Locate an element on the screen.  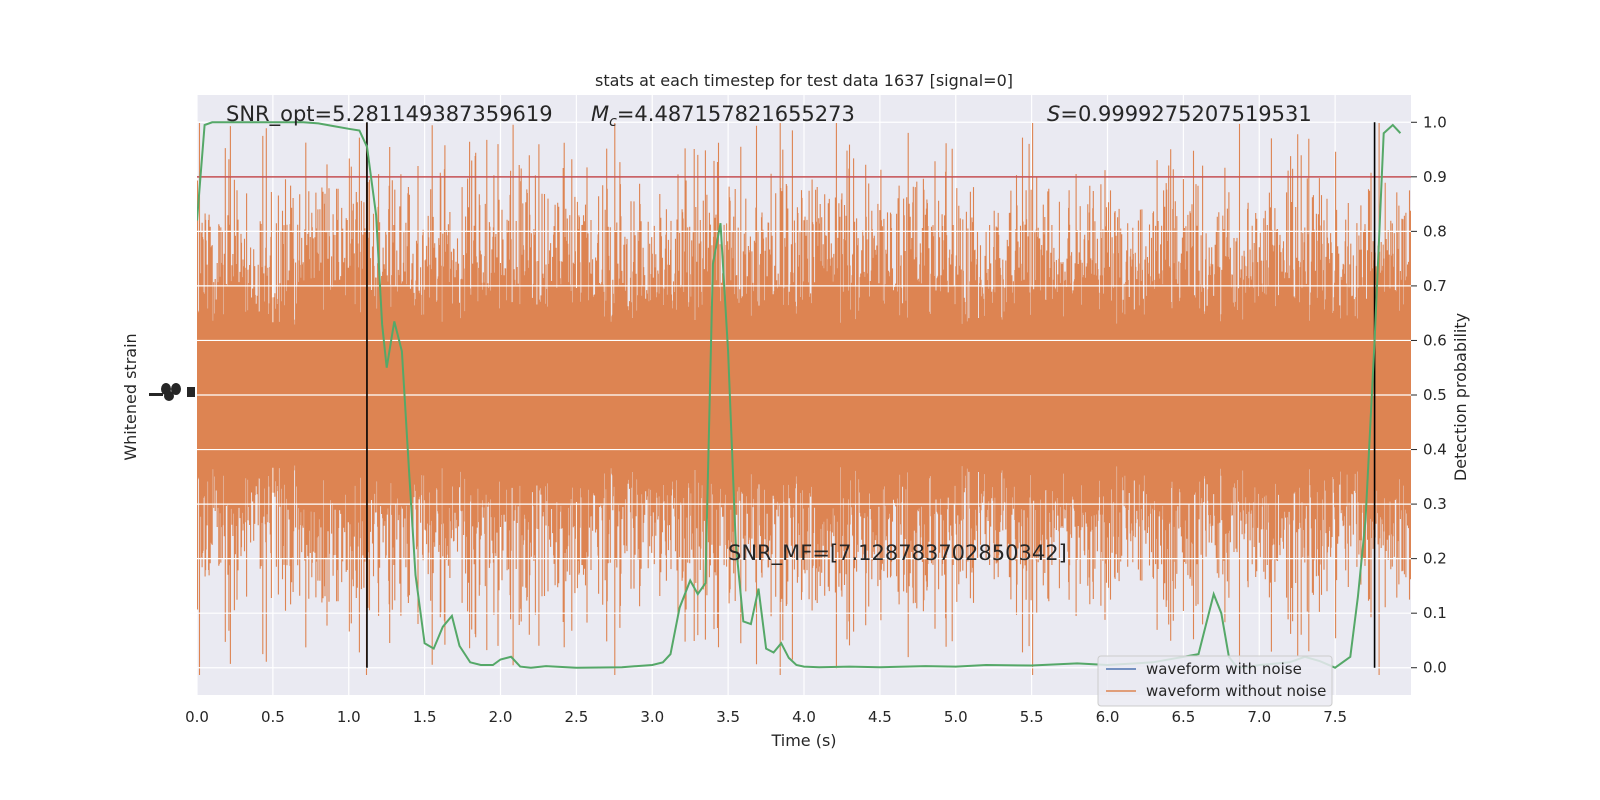
y-right-tick-label: 0.7 is located at coordinates (1435, 286).